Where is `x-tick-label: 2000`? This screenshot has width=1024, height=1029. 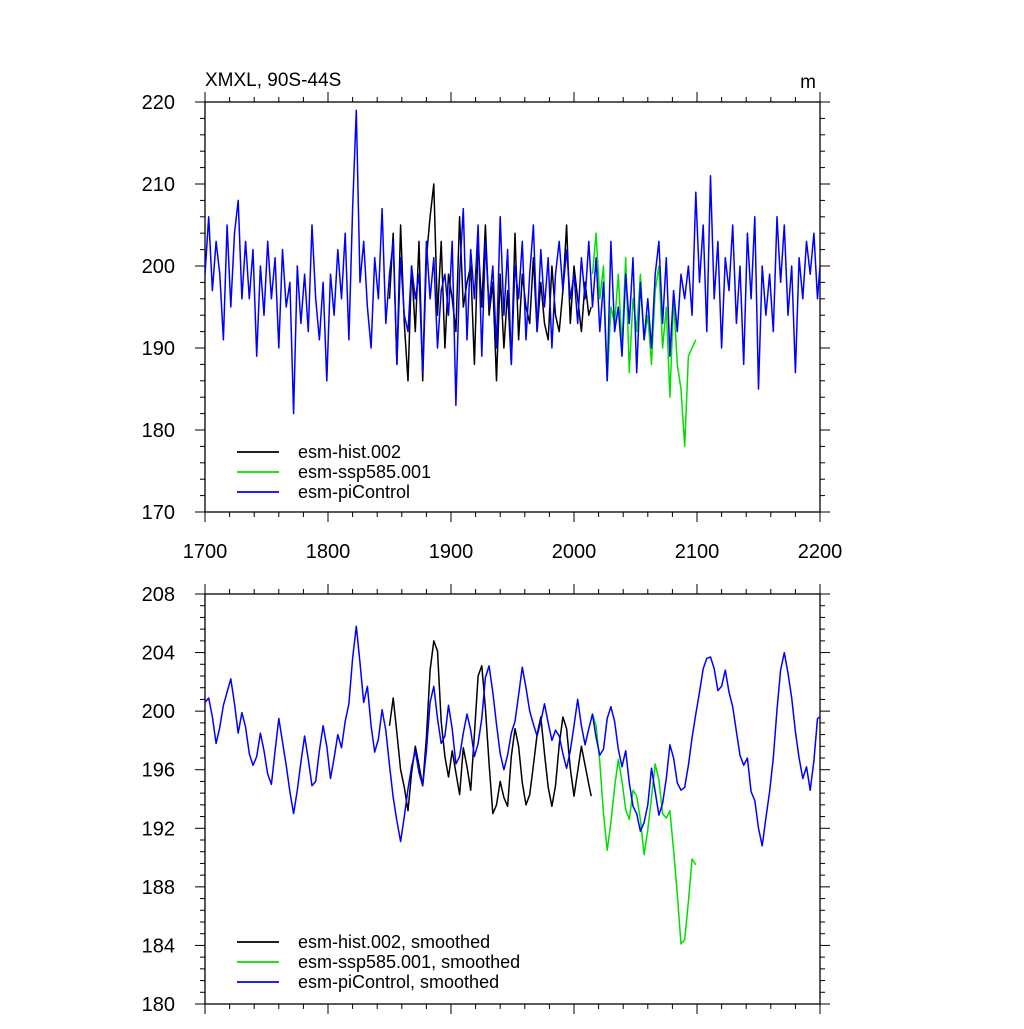 x-tick-label: 2000 is located at coordinates (574, 552).